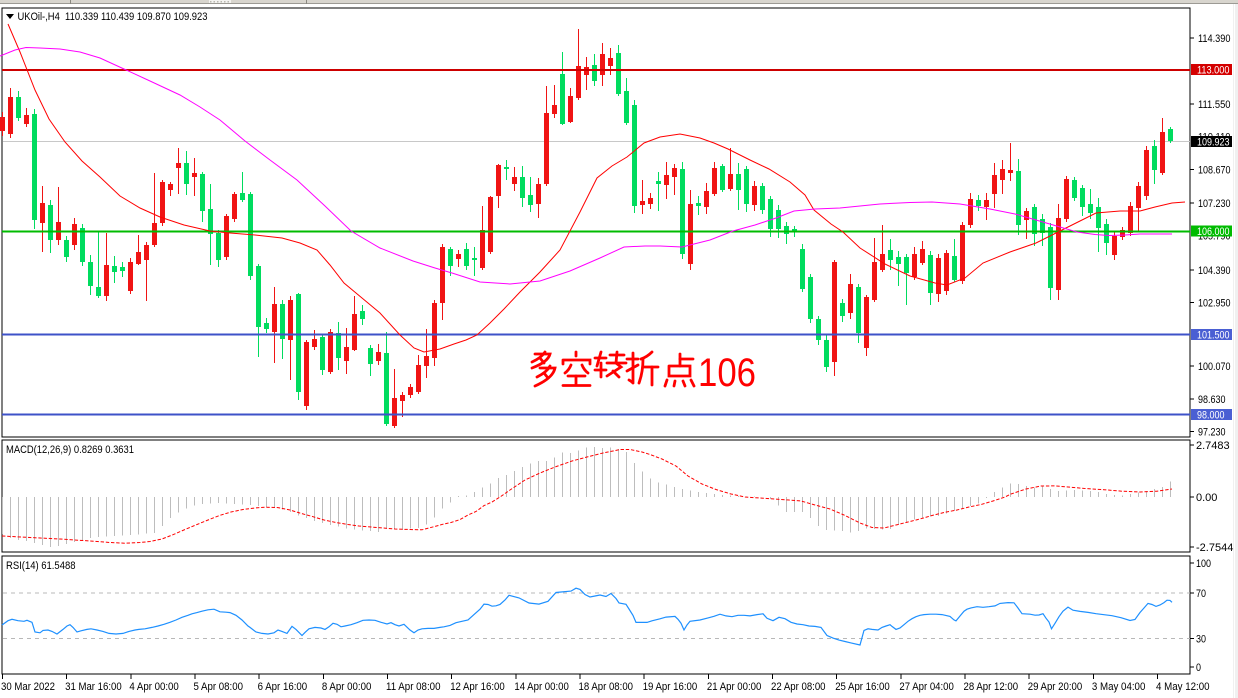 This screenshot has width=1238, height=698. What do you see at coordinates (1211, 416) in the screenshot?
I see `svg-text: 98.000` at bounding box center [1211, 416].